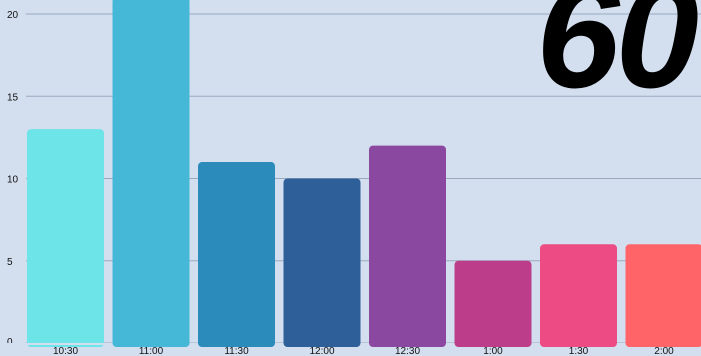  I want to click on y-tick-label: 15, so click(13, 97).